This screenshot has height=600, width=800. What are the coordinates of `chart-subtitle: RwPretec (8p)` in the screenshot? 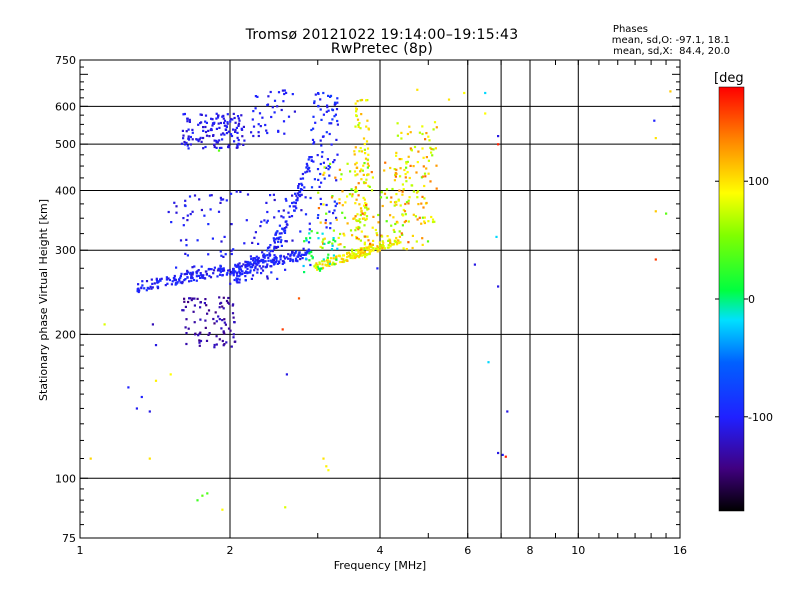 It's located at (382, 49).